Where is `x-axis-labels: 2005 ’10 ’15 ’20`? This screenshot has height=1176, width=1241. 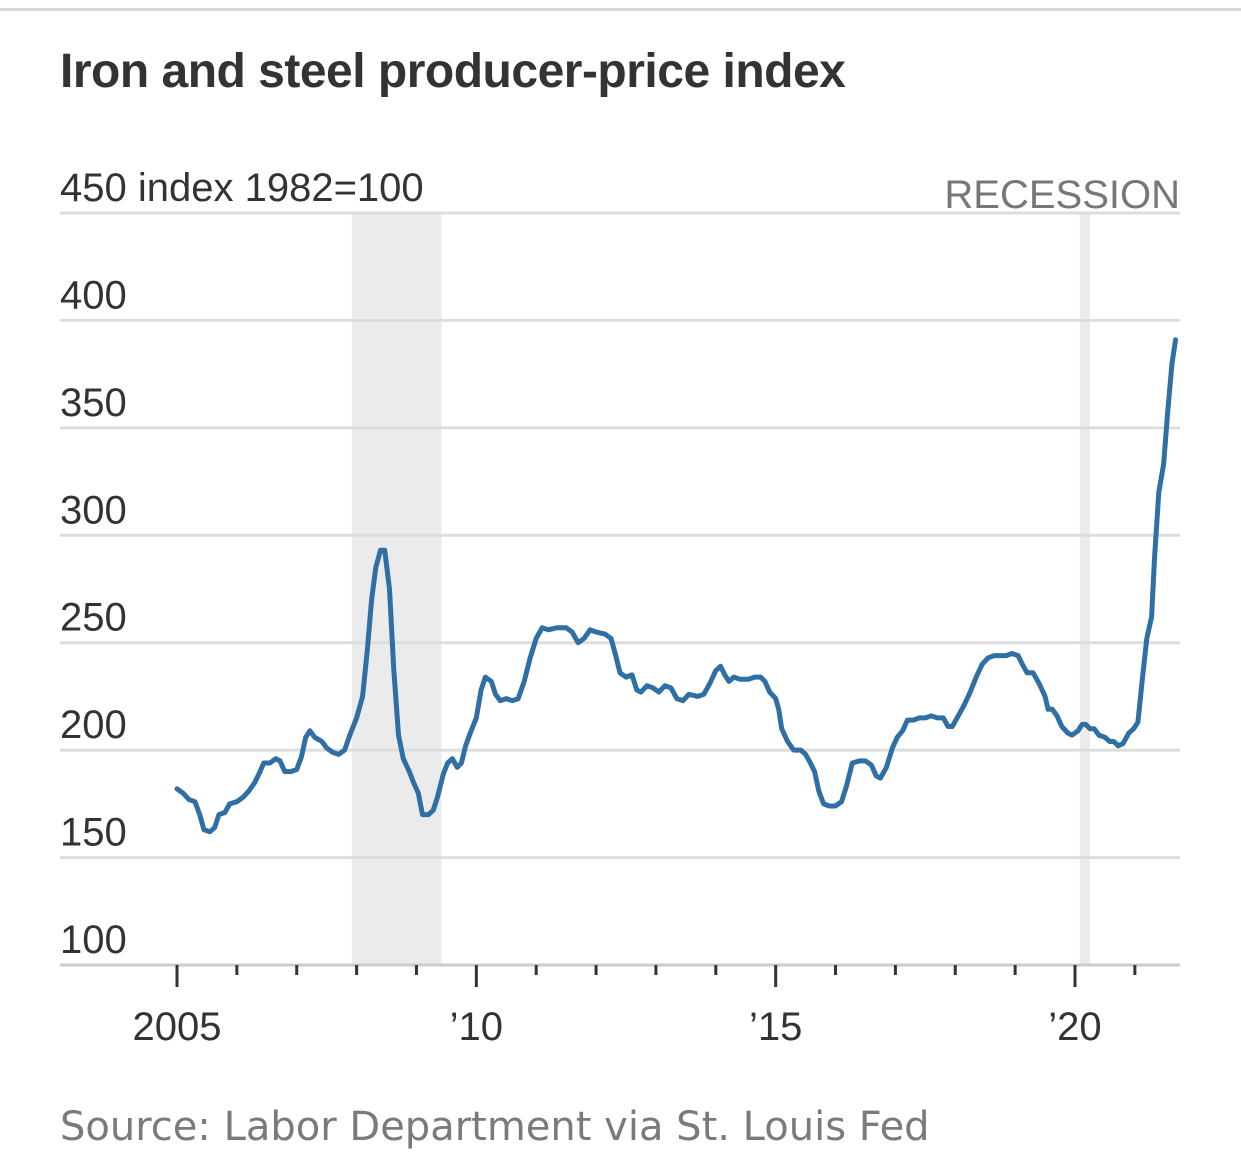 x-axis-labels: 2005 ’10 ’15 ’20 is located at coordinates (617, 1027).